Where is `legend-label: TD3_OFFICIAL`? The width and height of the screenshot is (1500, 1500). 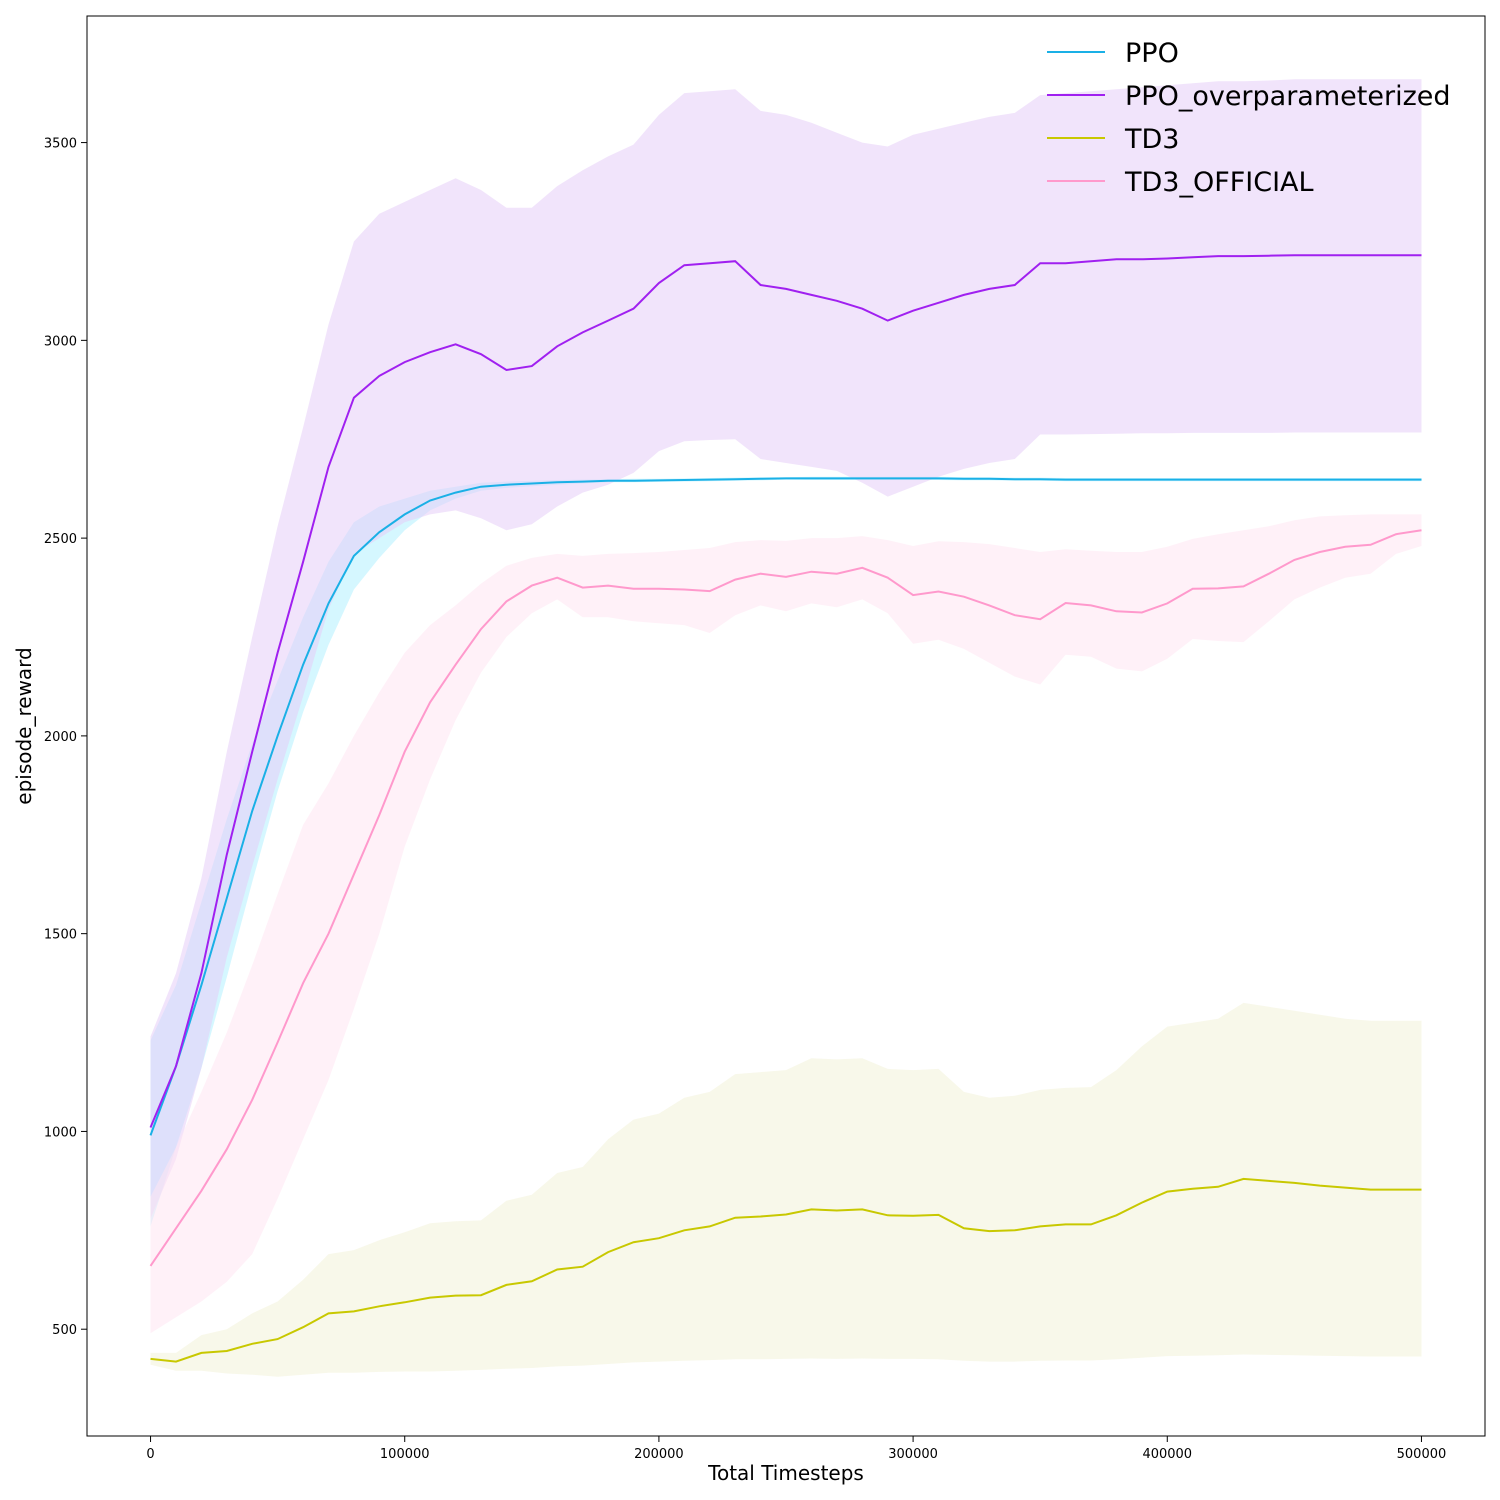 legend-label: TD3_OFFICIAL is located at coordinates (1219, 182).